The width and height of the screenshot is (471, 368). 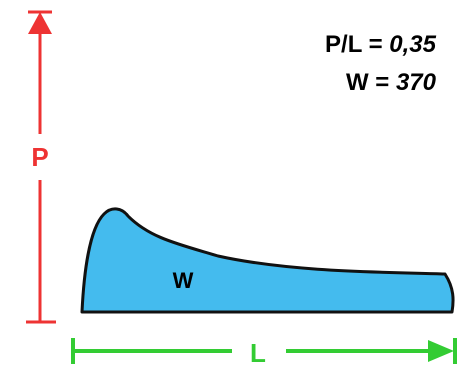 I want to click on weight-text: W = 370, so click(x=391, y=82).